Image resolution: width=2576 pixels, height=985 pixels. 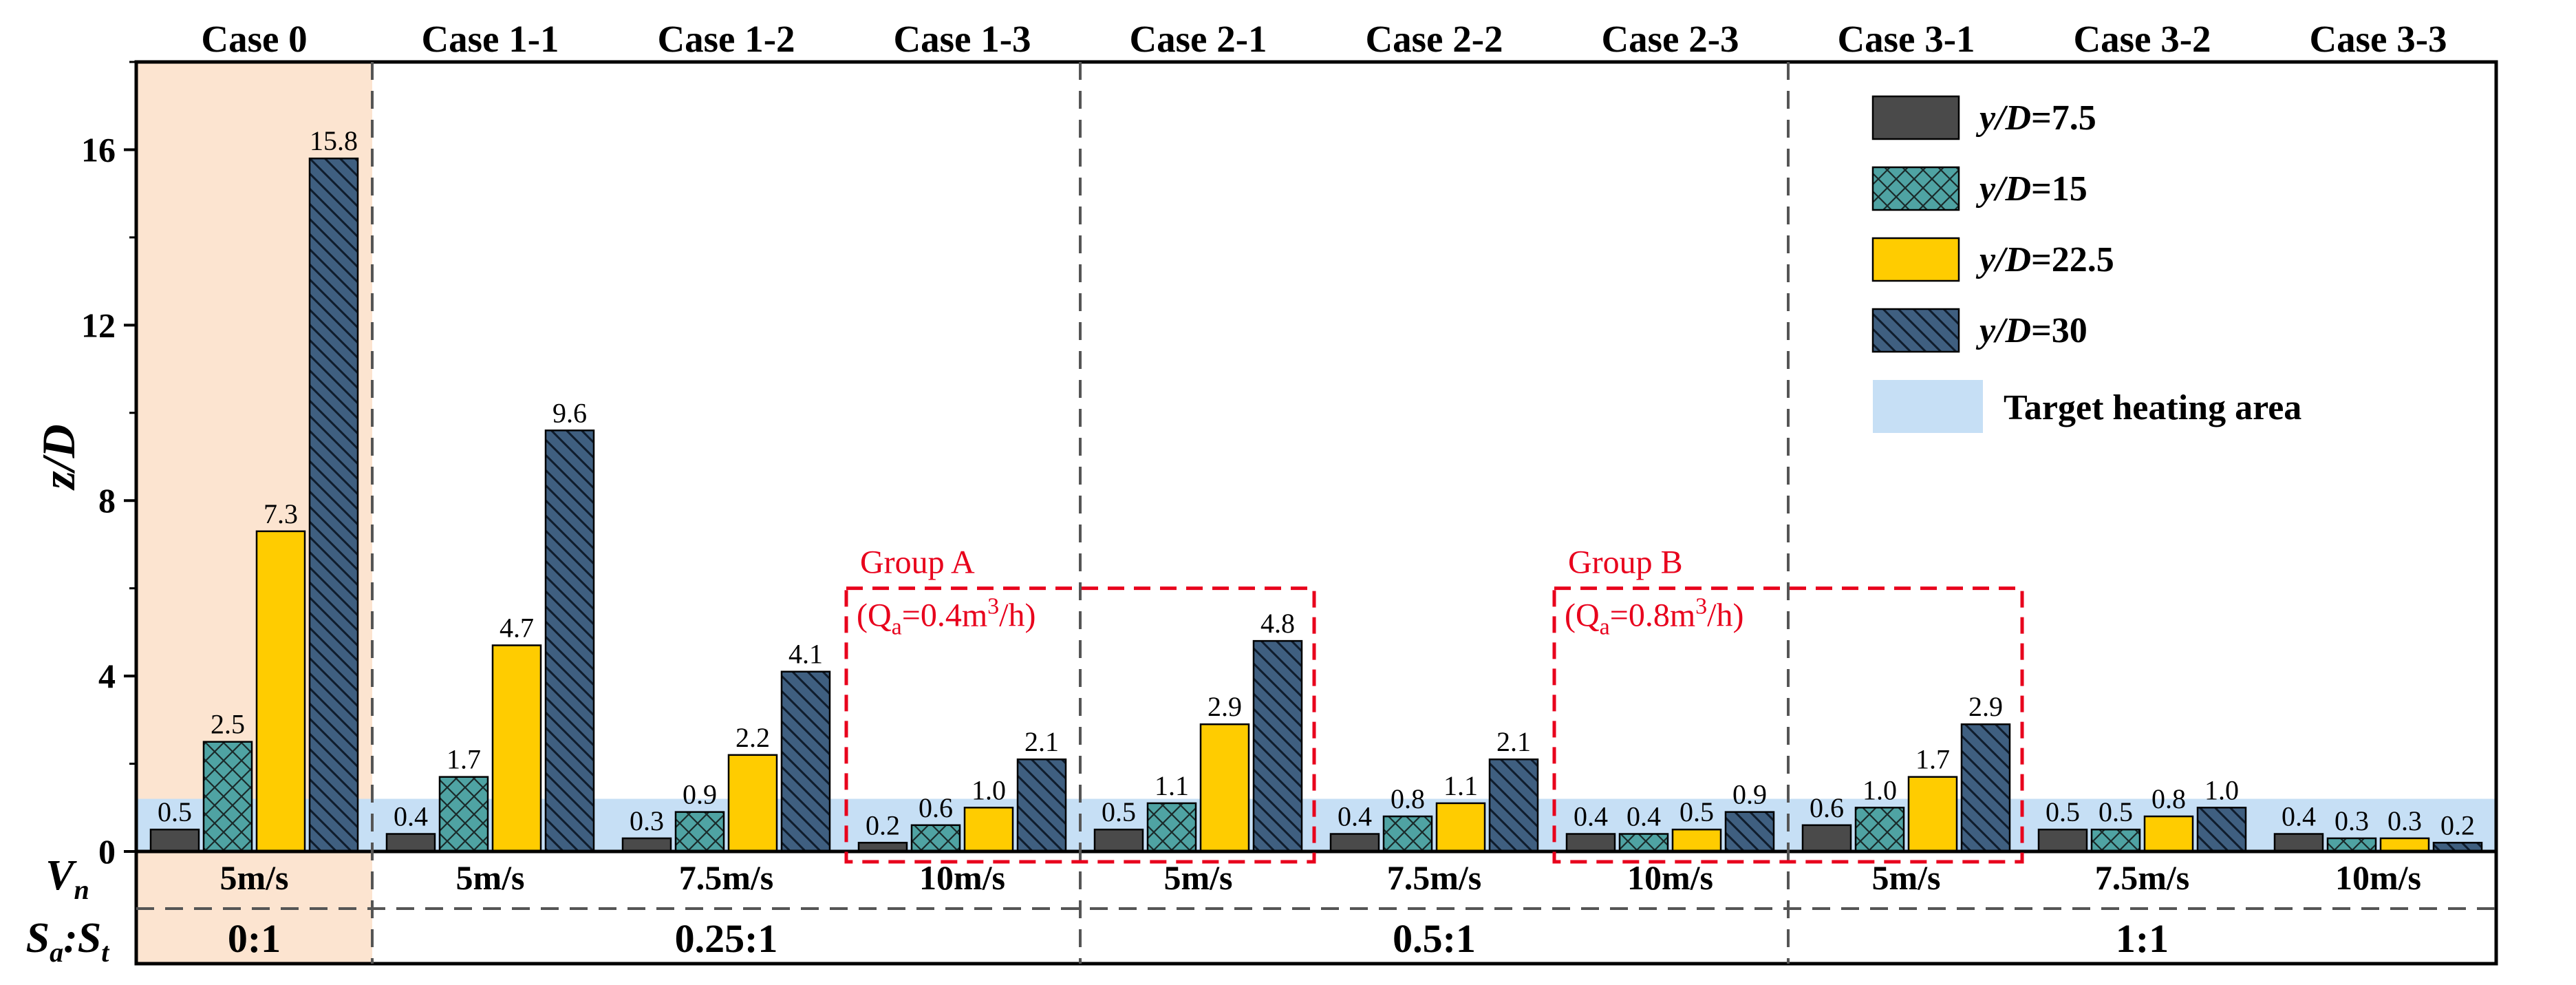 I want to click on data-label: 0.9, so click(x=700, y=795).